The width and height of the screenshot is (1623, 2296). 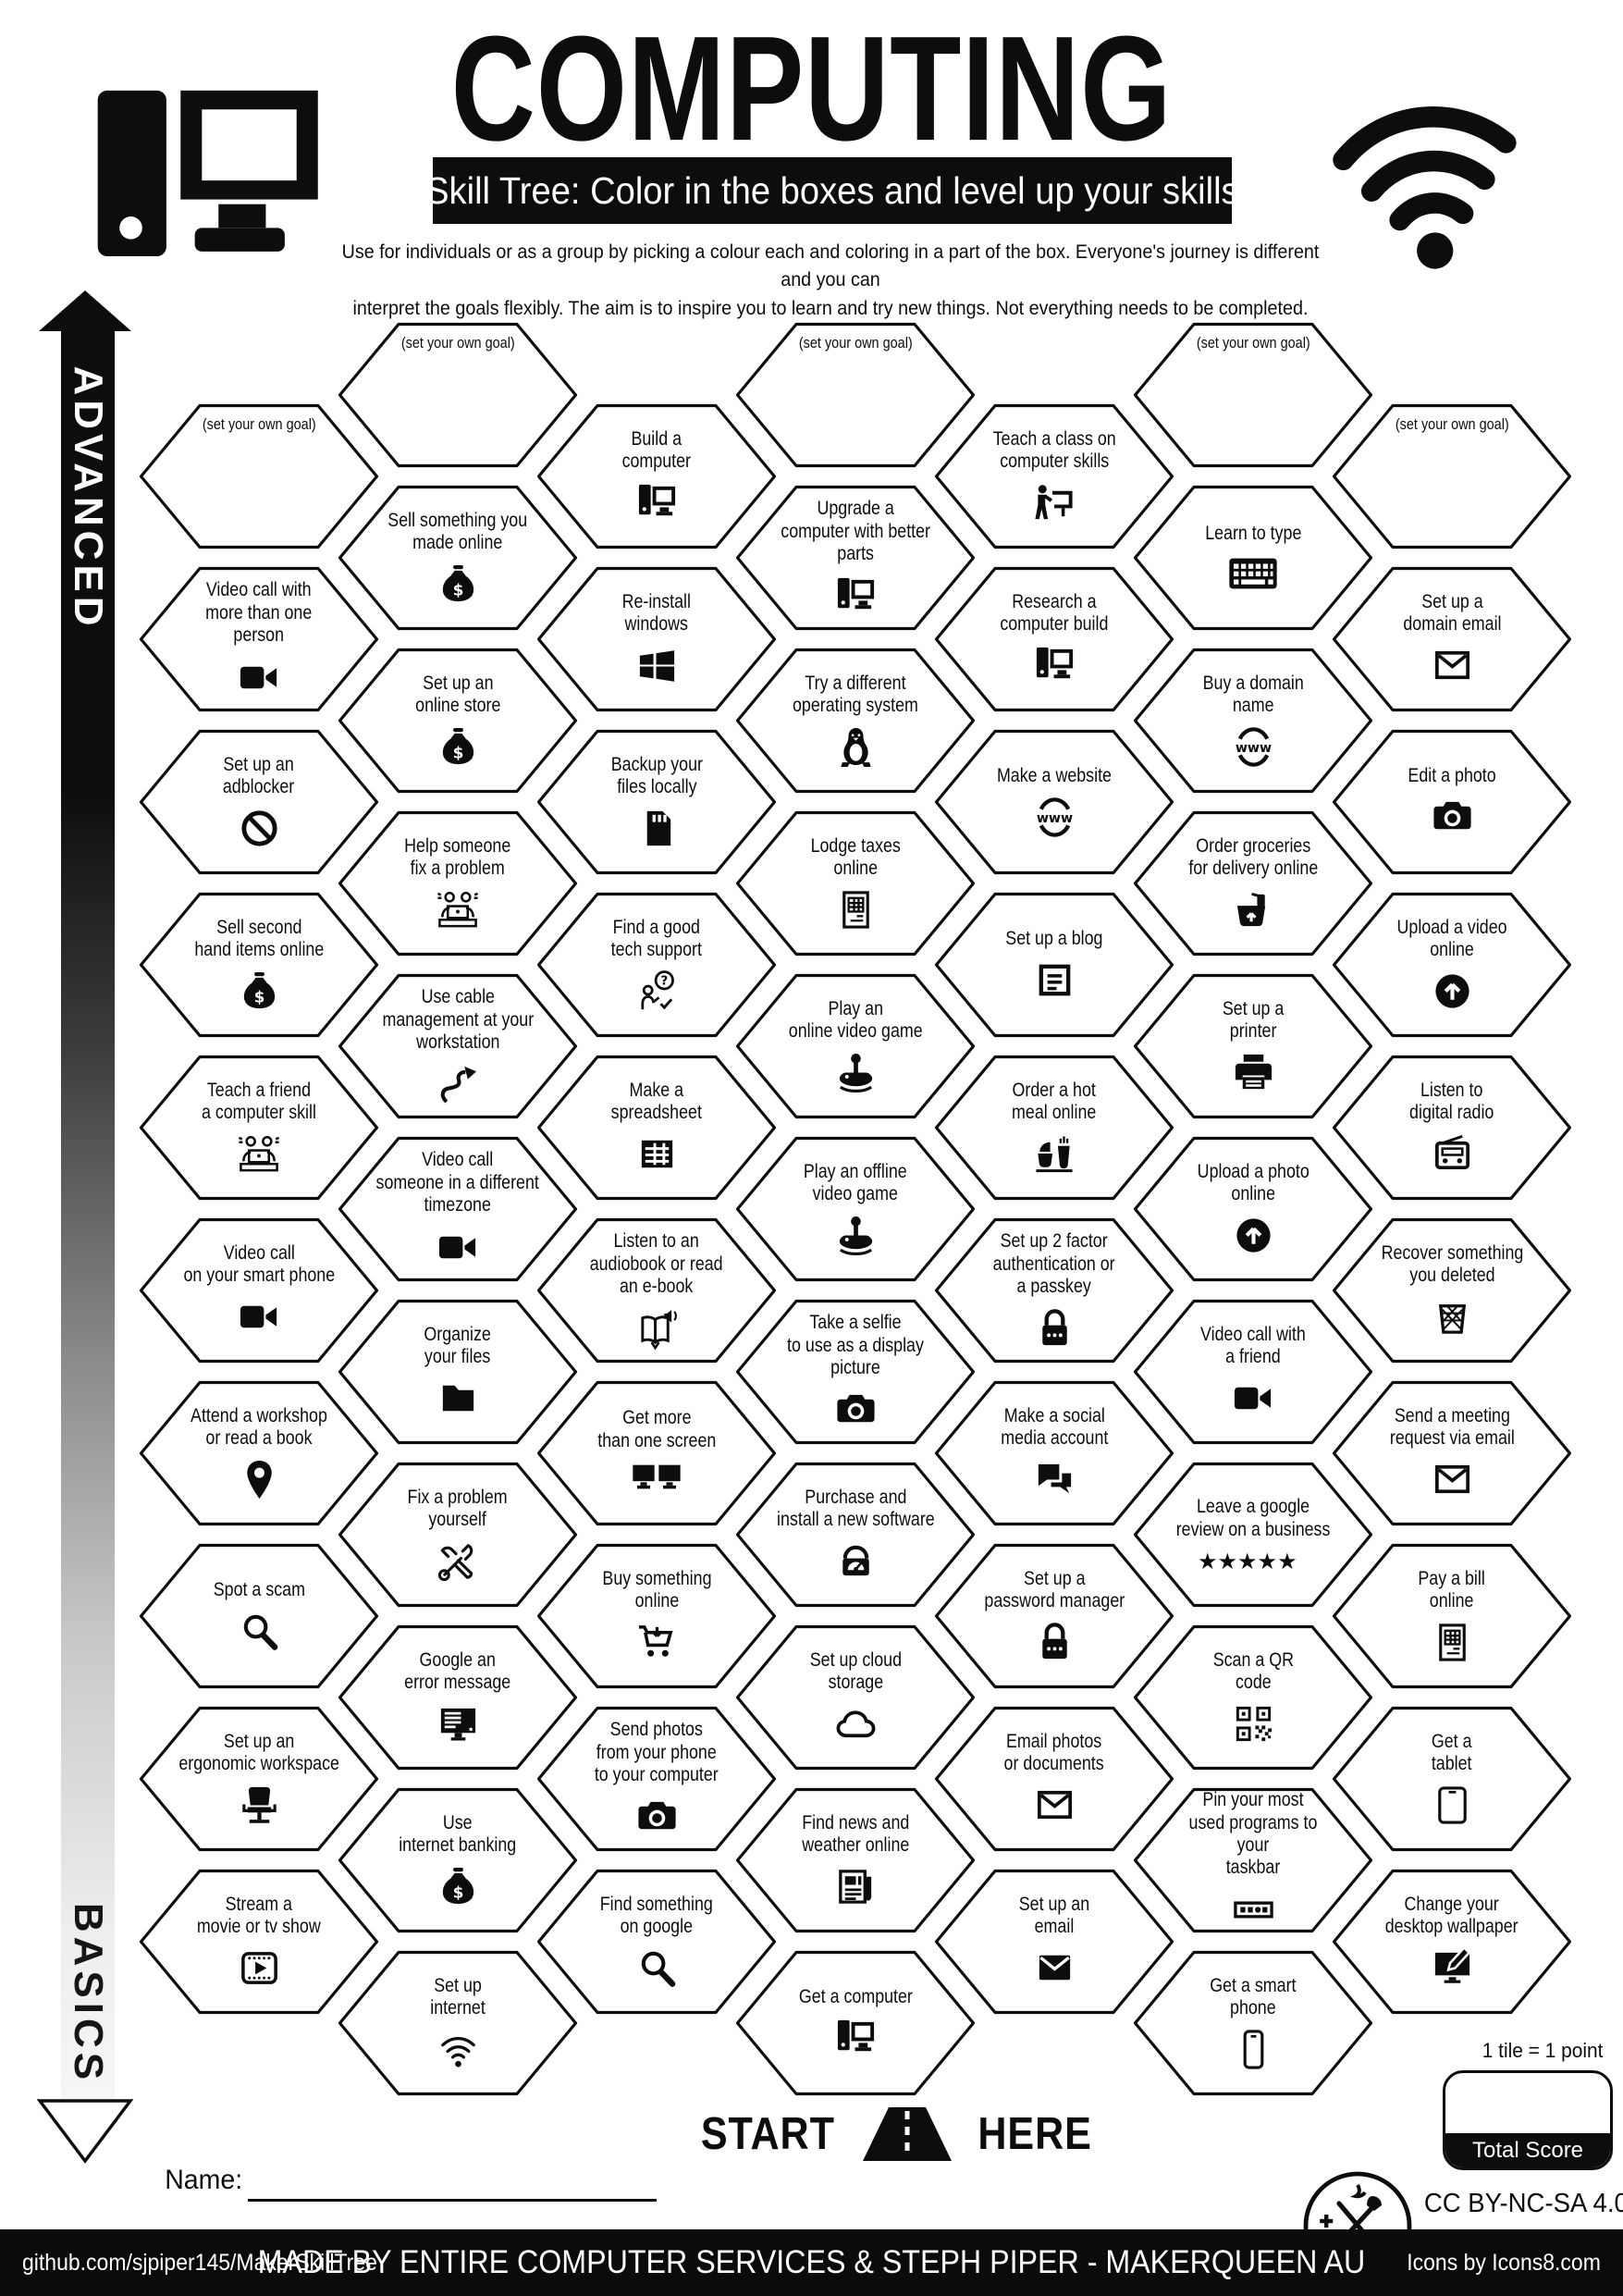 I want to click on hex-teach-a-friend-a-computer-skill: Teach a friend a computer skill, so click(x=259, y=1128).